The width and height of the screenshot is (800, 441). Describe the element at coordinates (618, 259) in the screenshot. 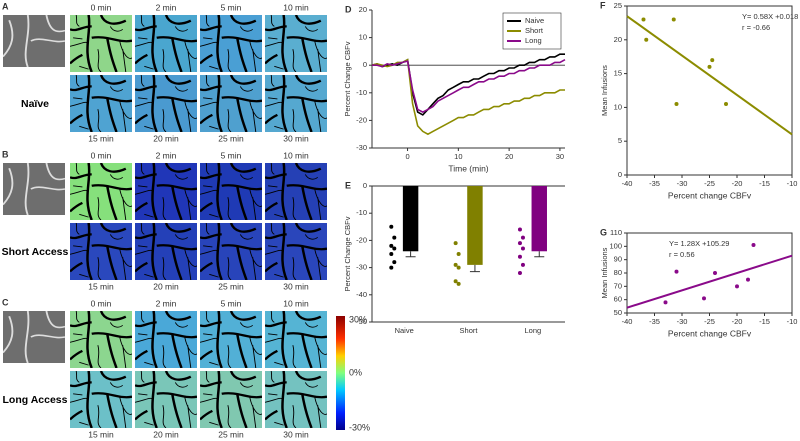

I see `y-tick-label: 90` at that location.